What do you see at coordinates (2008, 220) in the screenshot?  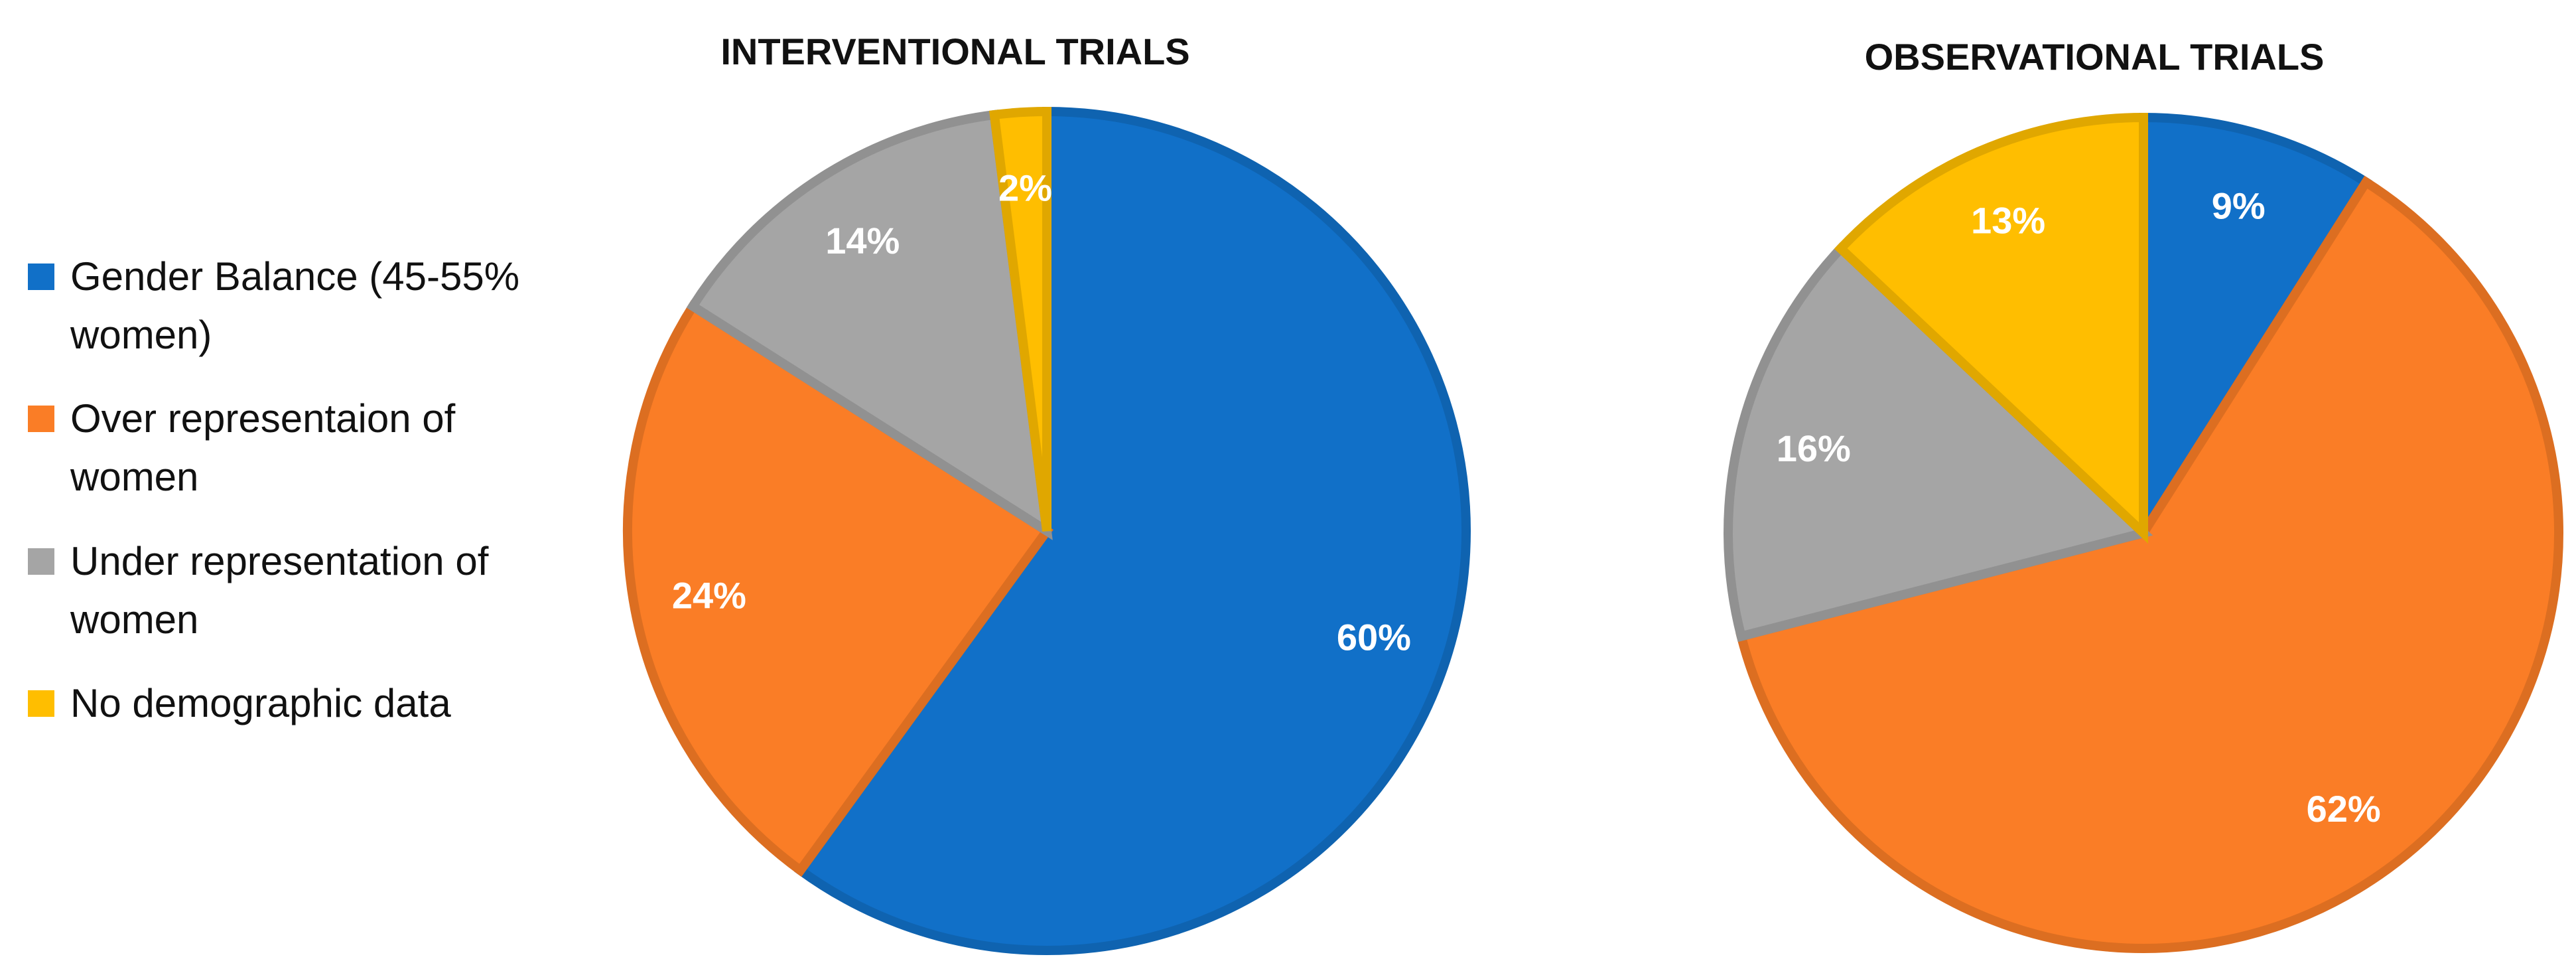 I see `data-label-no-demographic-data: 13%` at bounding box center [2008, 220].